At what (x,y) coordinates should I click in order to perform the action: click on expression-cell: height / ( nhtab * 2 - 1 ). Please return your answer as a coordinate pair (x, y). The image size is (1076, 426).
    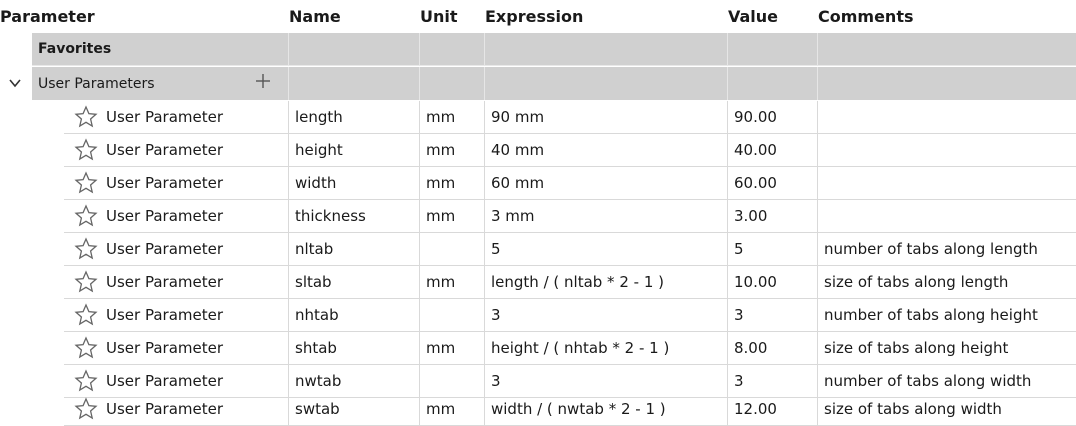
    Looking at the image, I should click on (606, 348).